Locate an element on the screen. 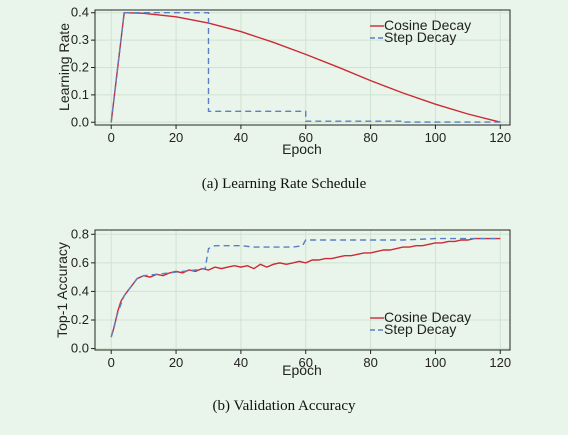 Image resolution: width=568 pixels, height=435 pixels. y-axis-label: Learning Rate is located at coordinates (64, 67).